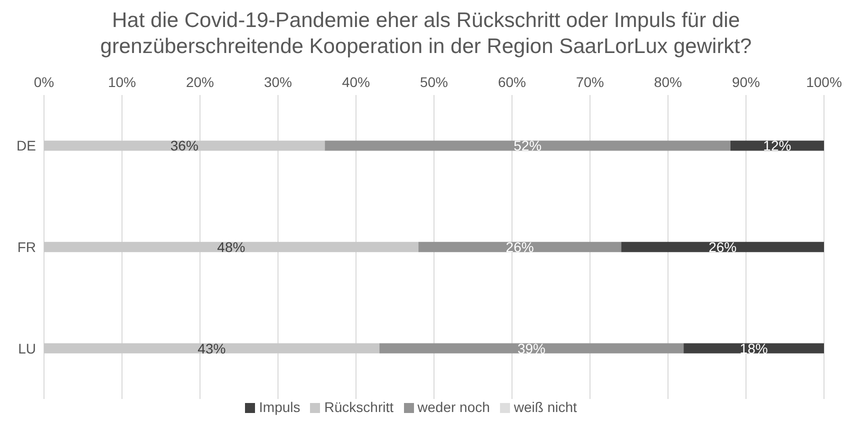  I want to click on data-label: 43%, so click(212, 348).